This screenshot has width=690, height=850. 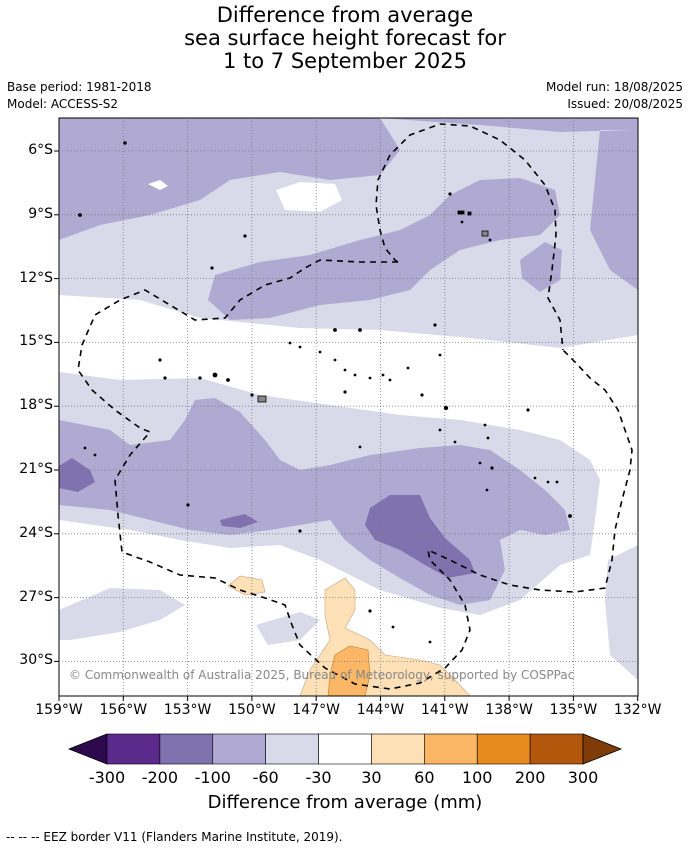 I want to click on colorbar-tick-label: 100, so click(x=477, y=777).